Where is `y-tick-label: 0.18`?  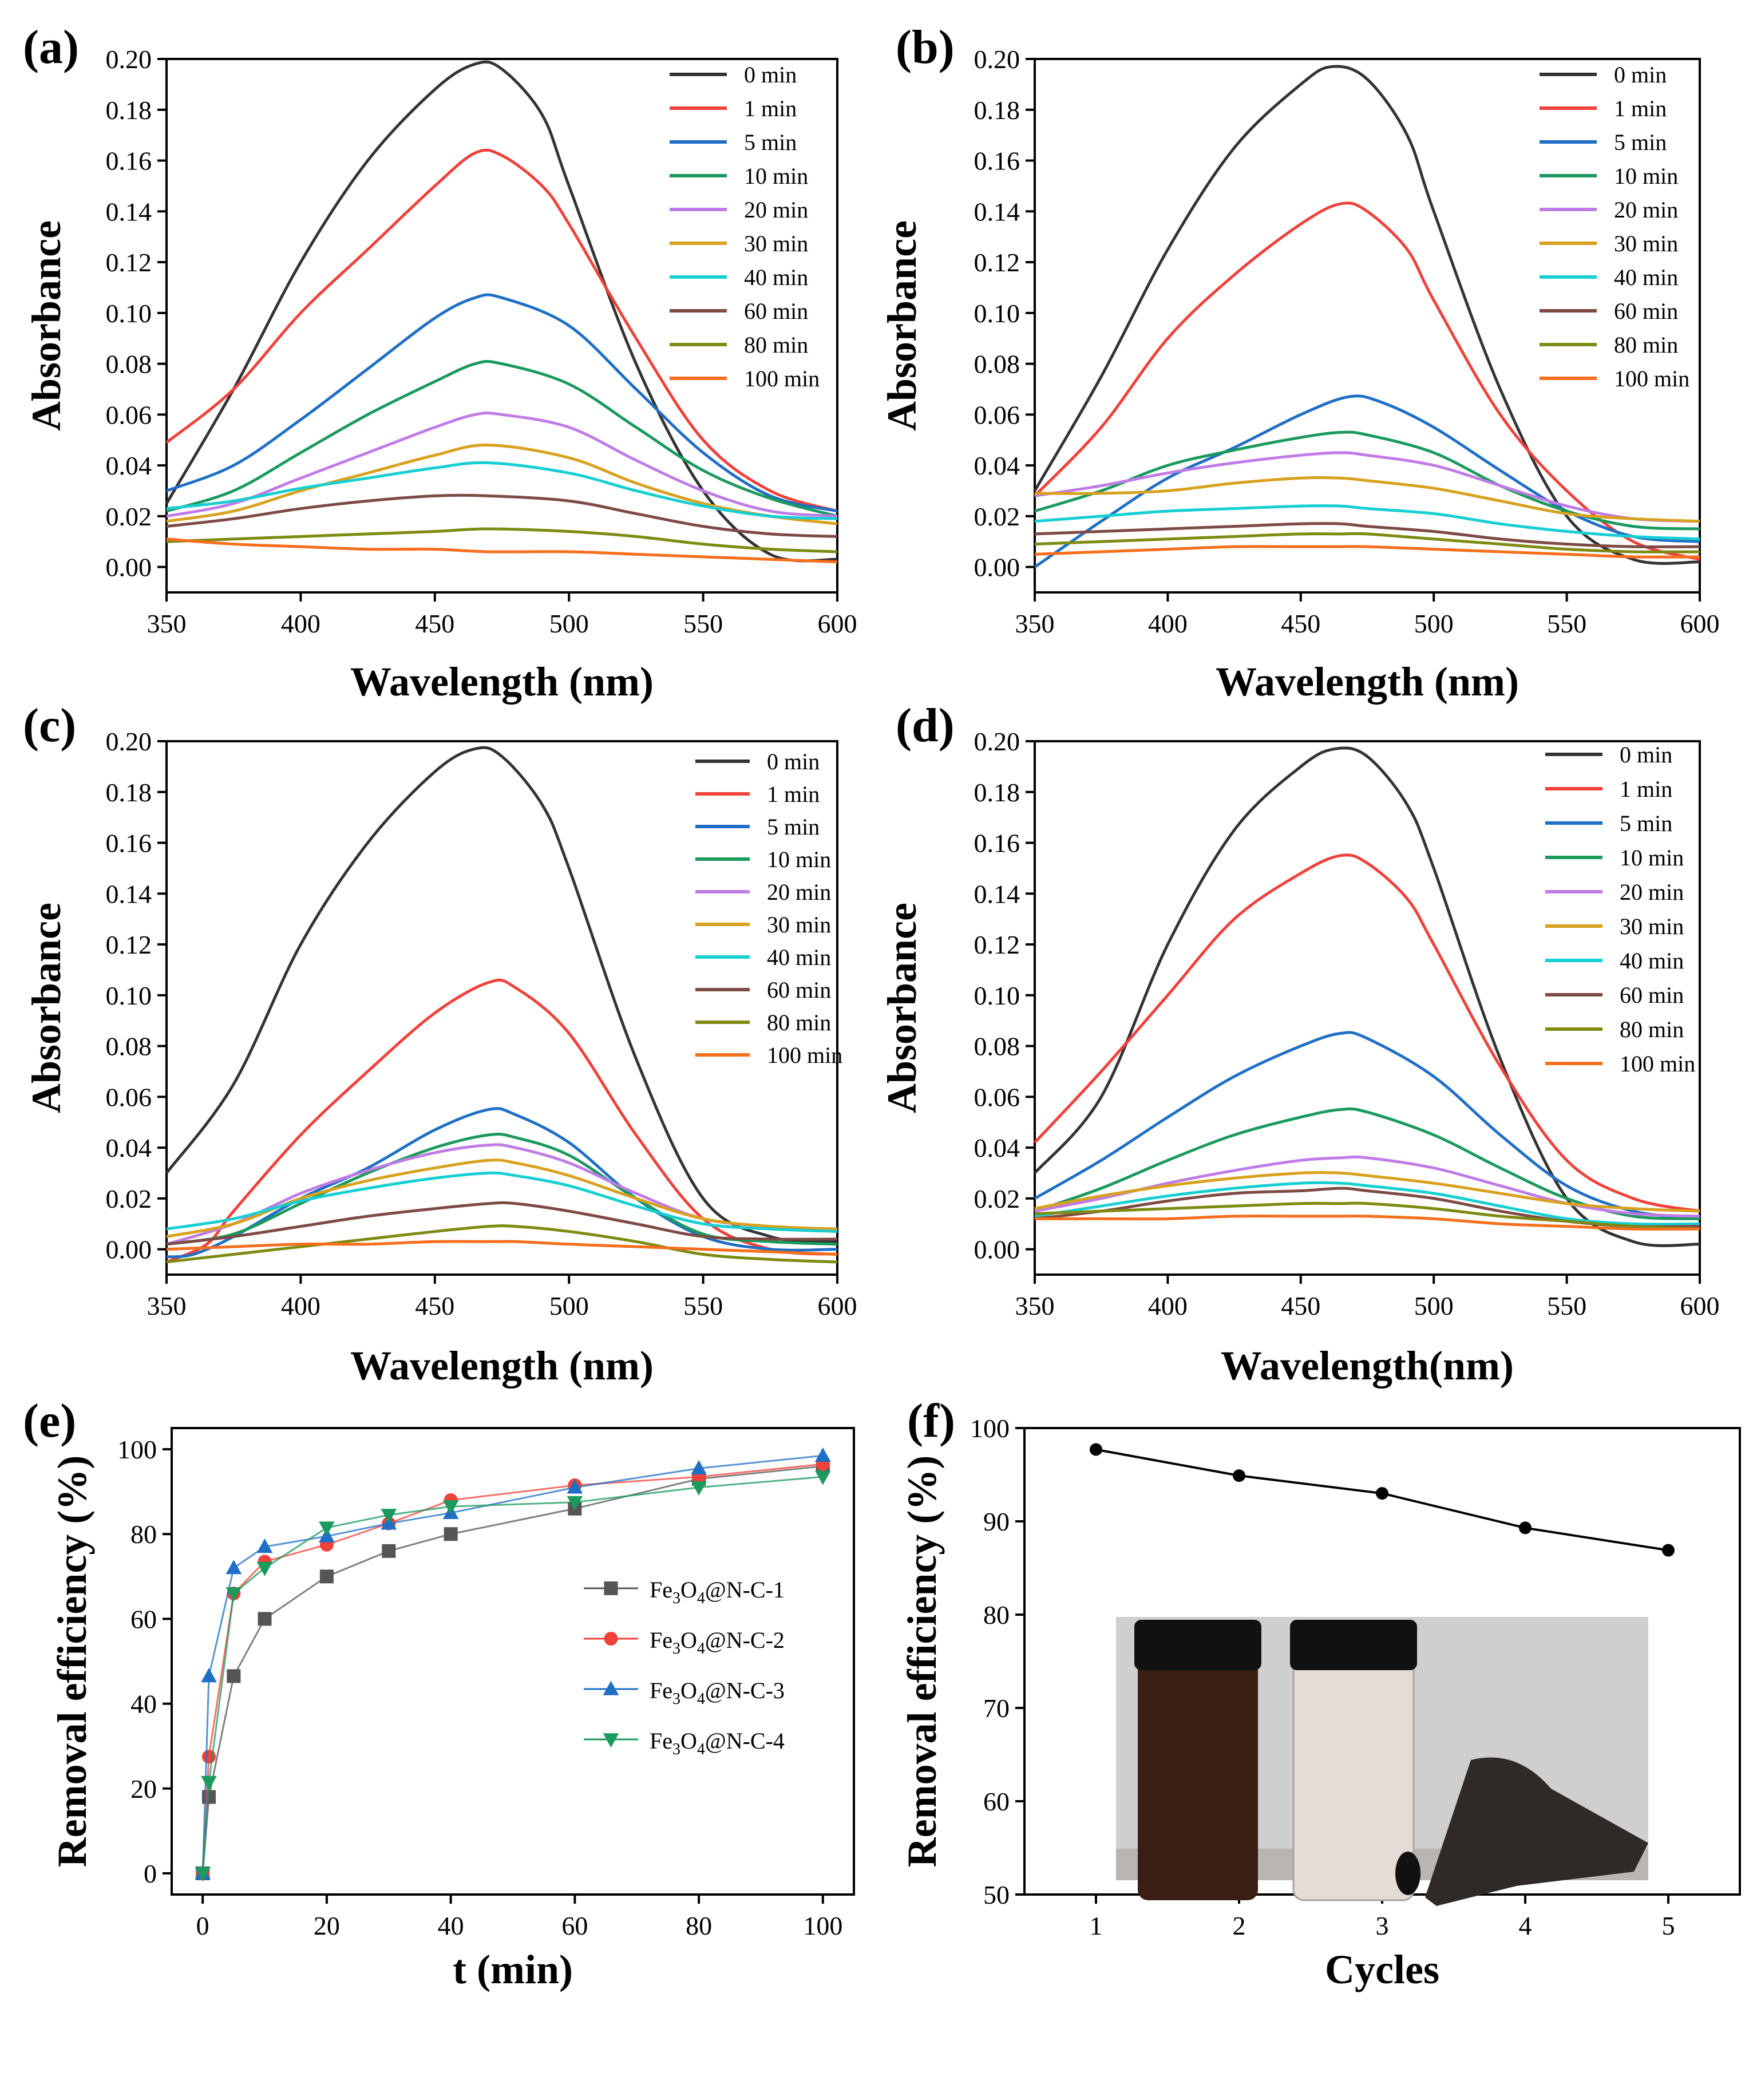
y-tick-label: 0.18 is located at coordinates (129, 792).